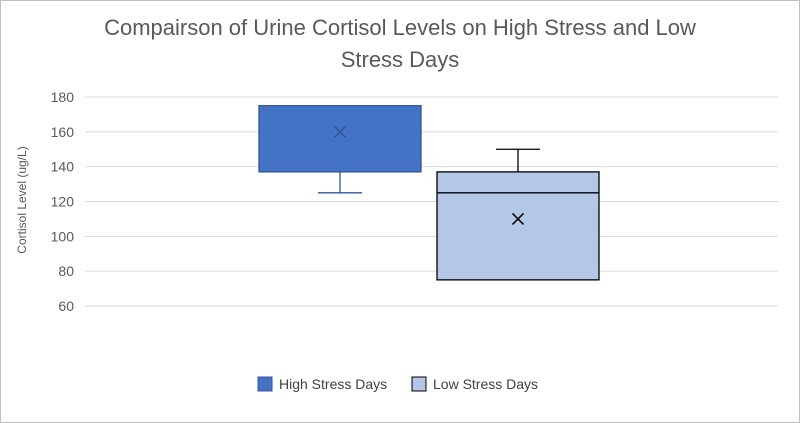  What do you see at coordinates (63, 97) in the screenshot?
I see `y-tick-label: 180` at bounding box center [63, 97].